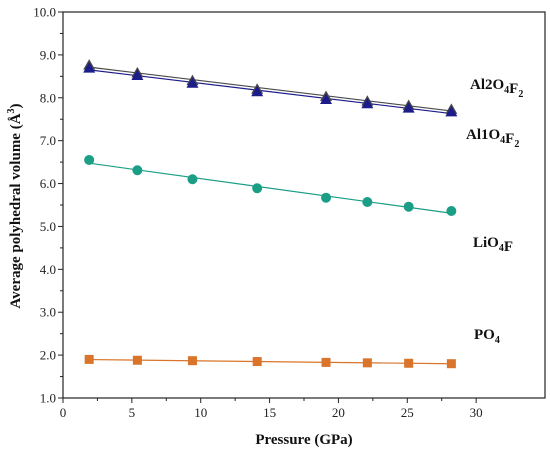 The image size is (550, 452). I want to click on y-tick-label: 2.0, so click(48, 355).